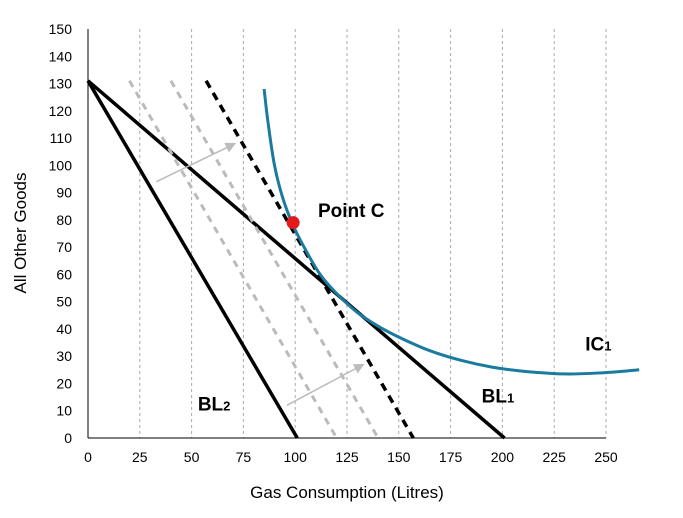  What do you see at coordinates (606, 457) in the screenshot?
I see `x-tick-label-250: 250` at bounding box center [606, 457].